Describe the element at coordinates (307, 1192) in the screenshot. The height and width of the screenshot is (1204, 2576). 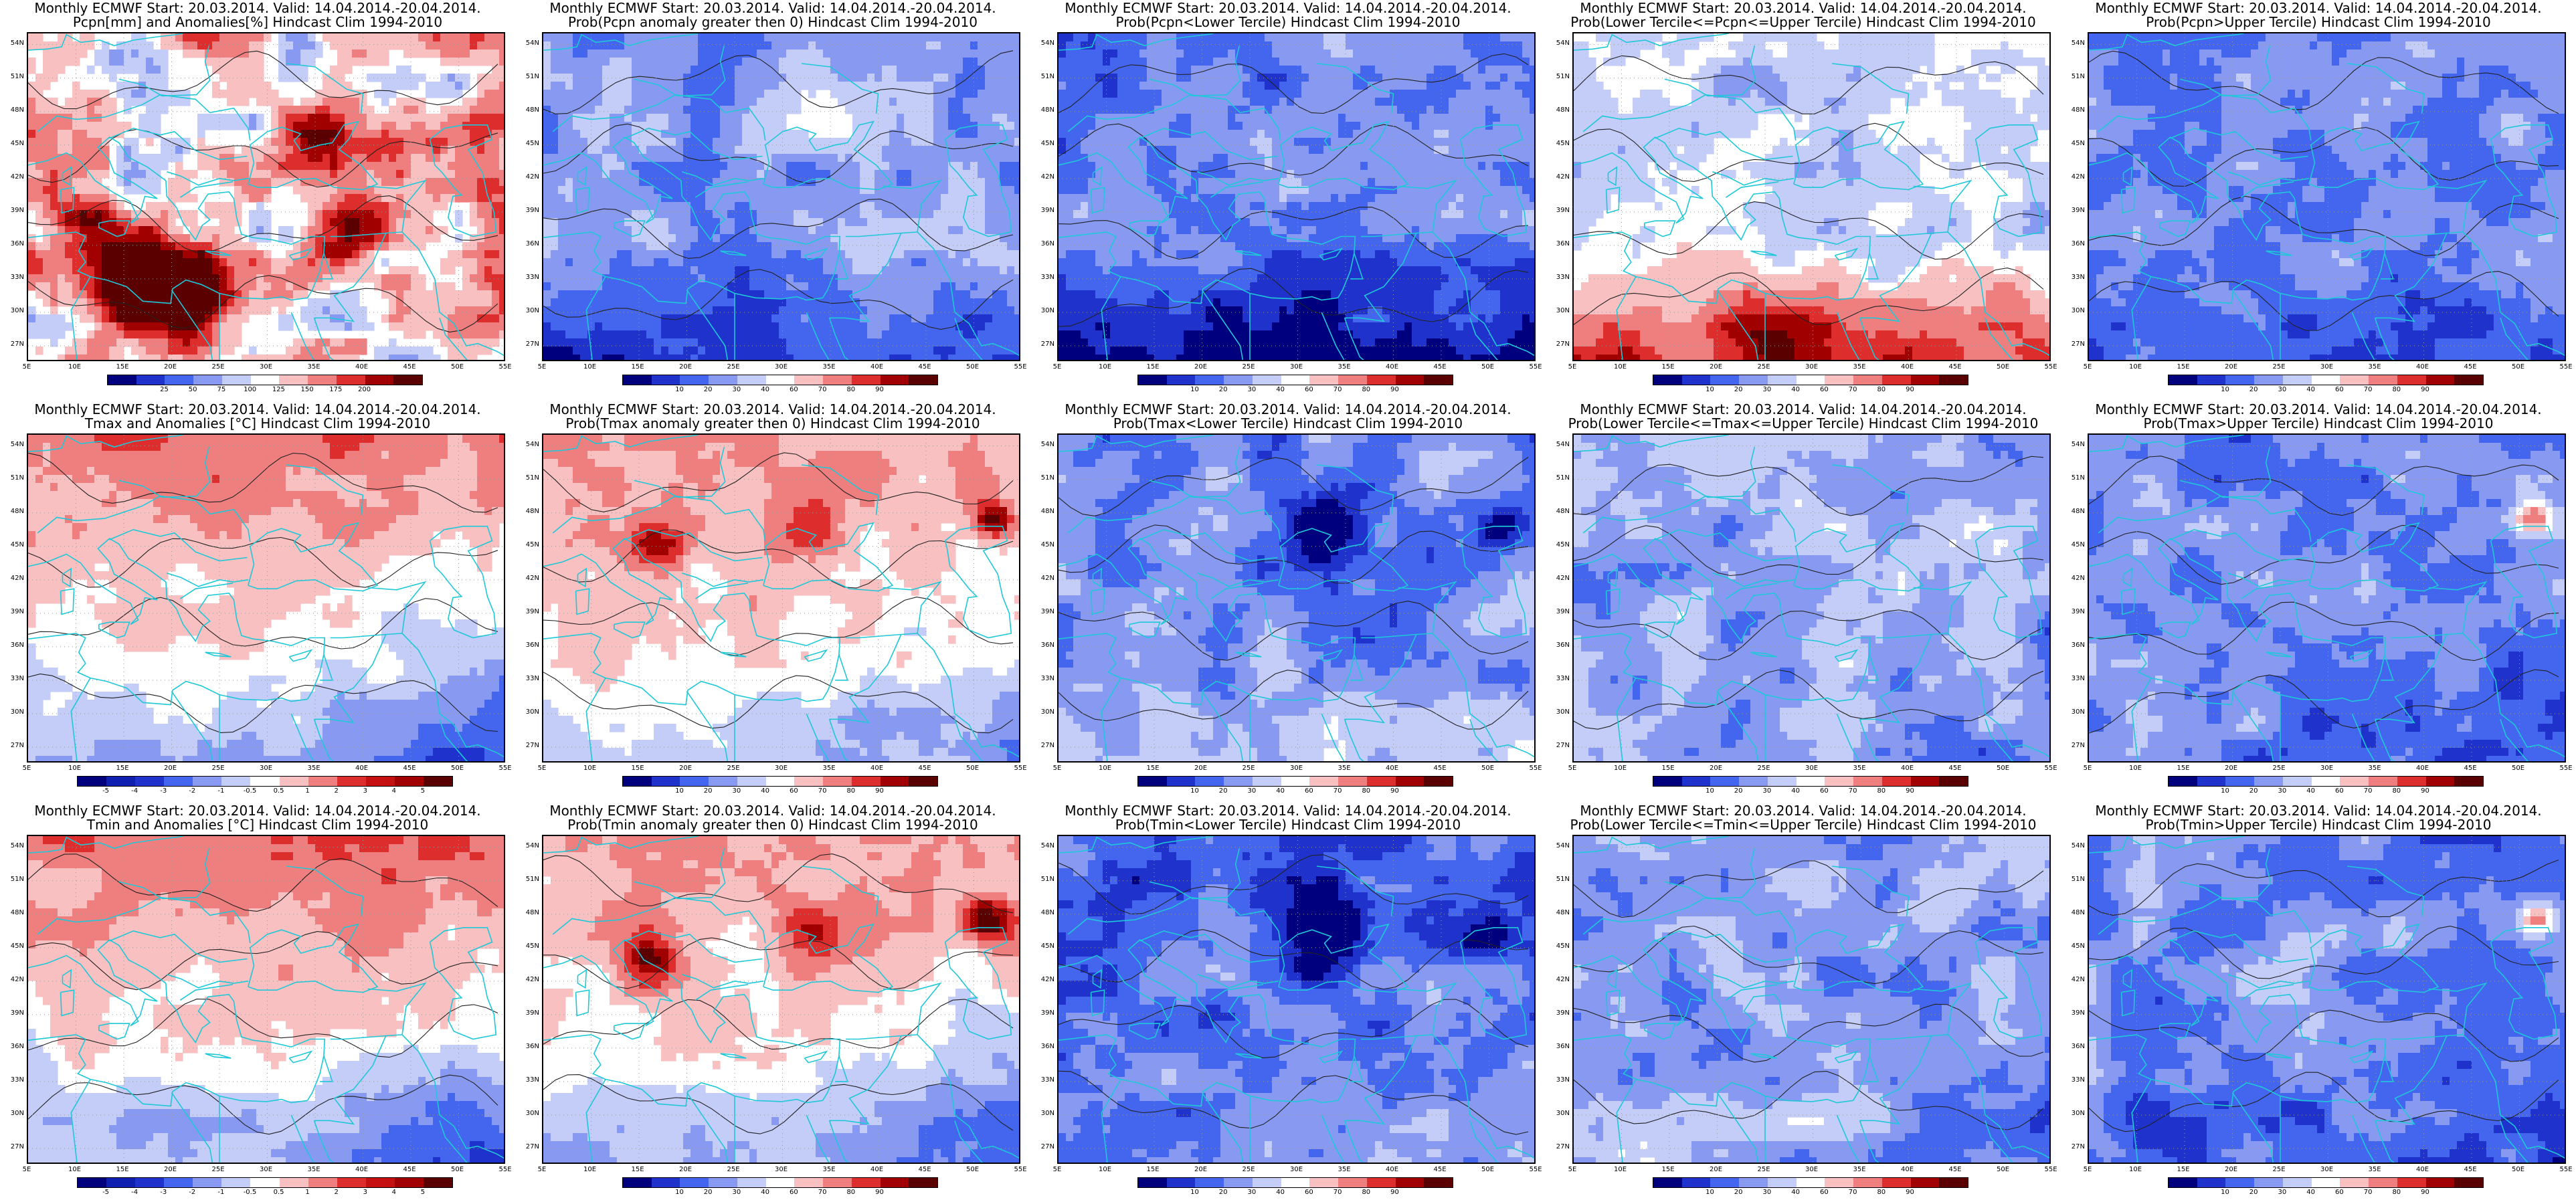
I see `colorbar-label: 1` at that location.